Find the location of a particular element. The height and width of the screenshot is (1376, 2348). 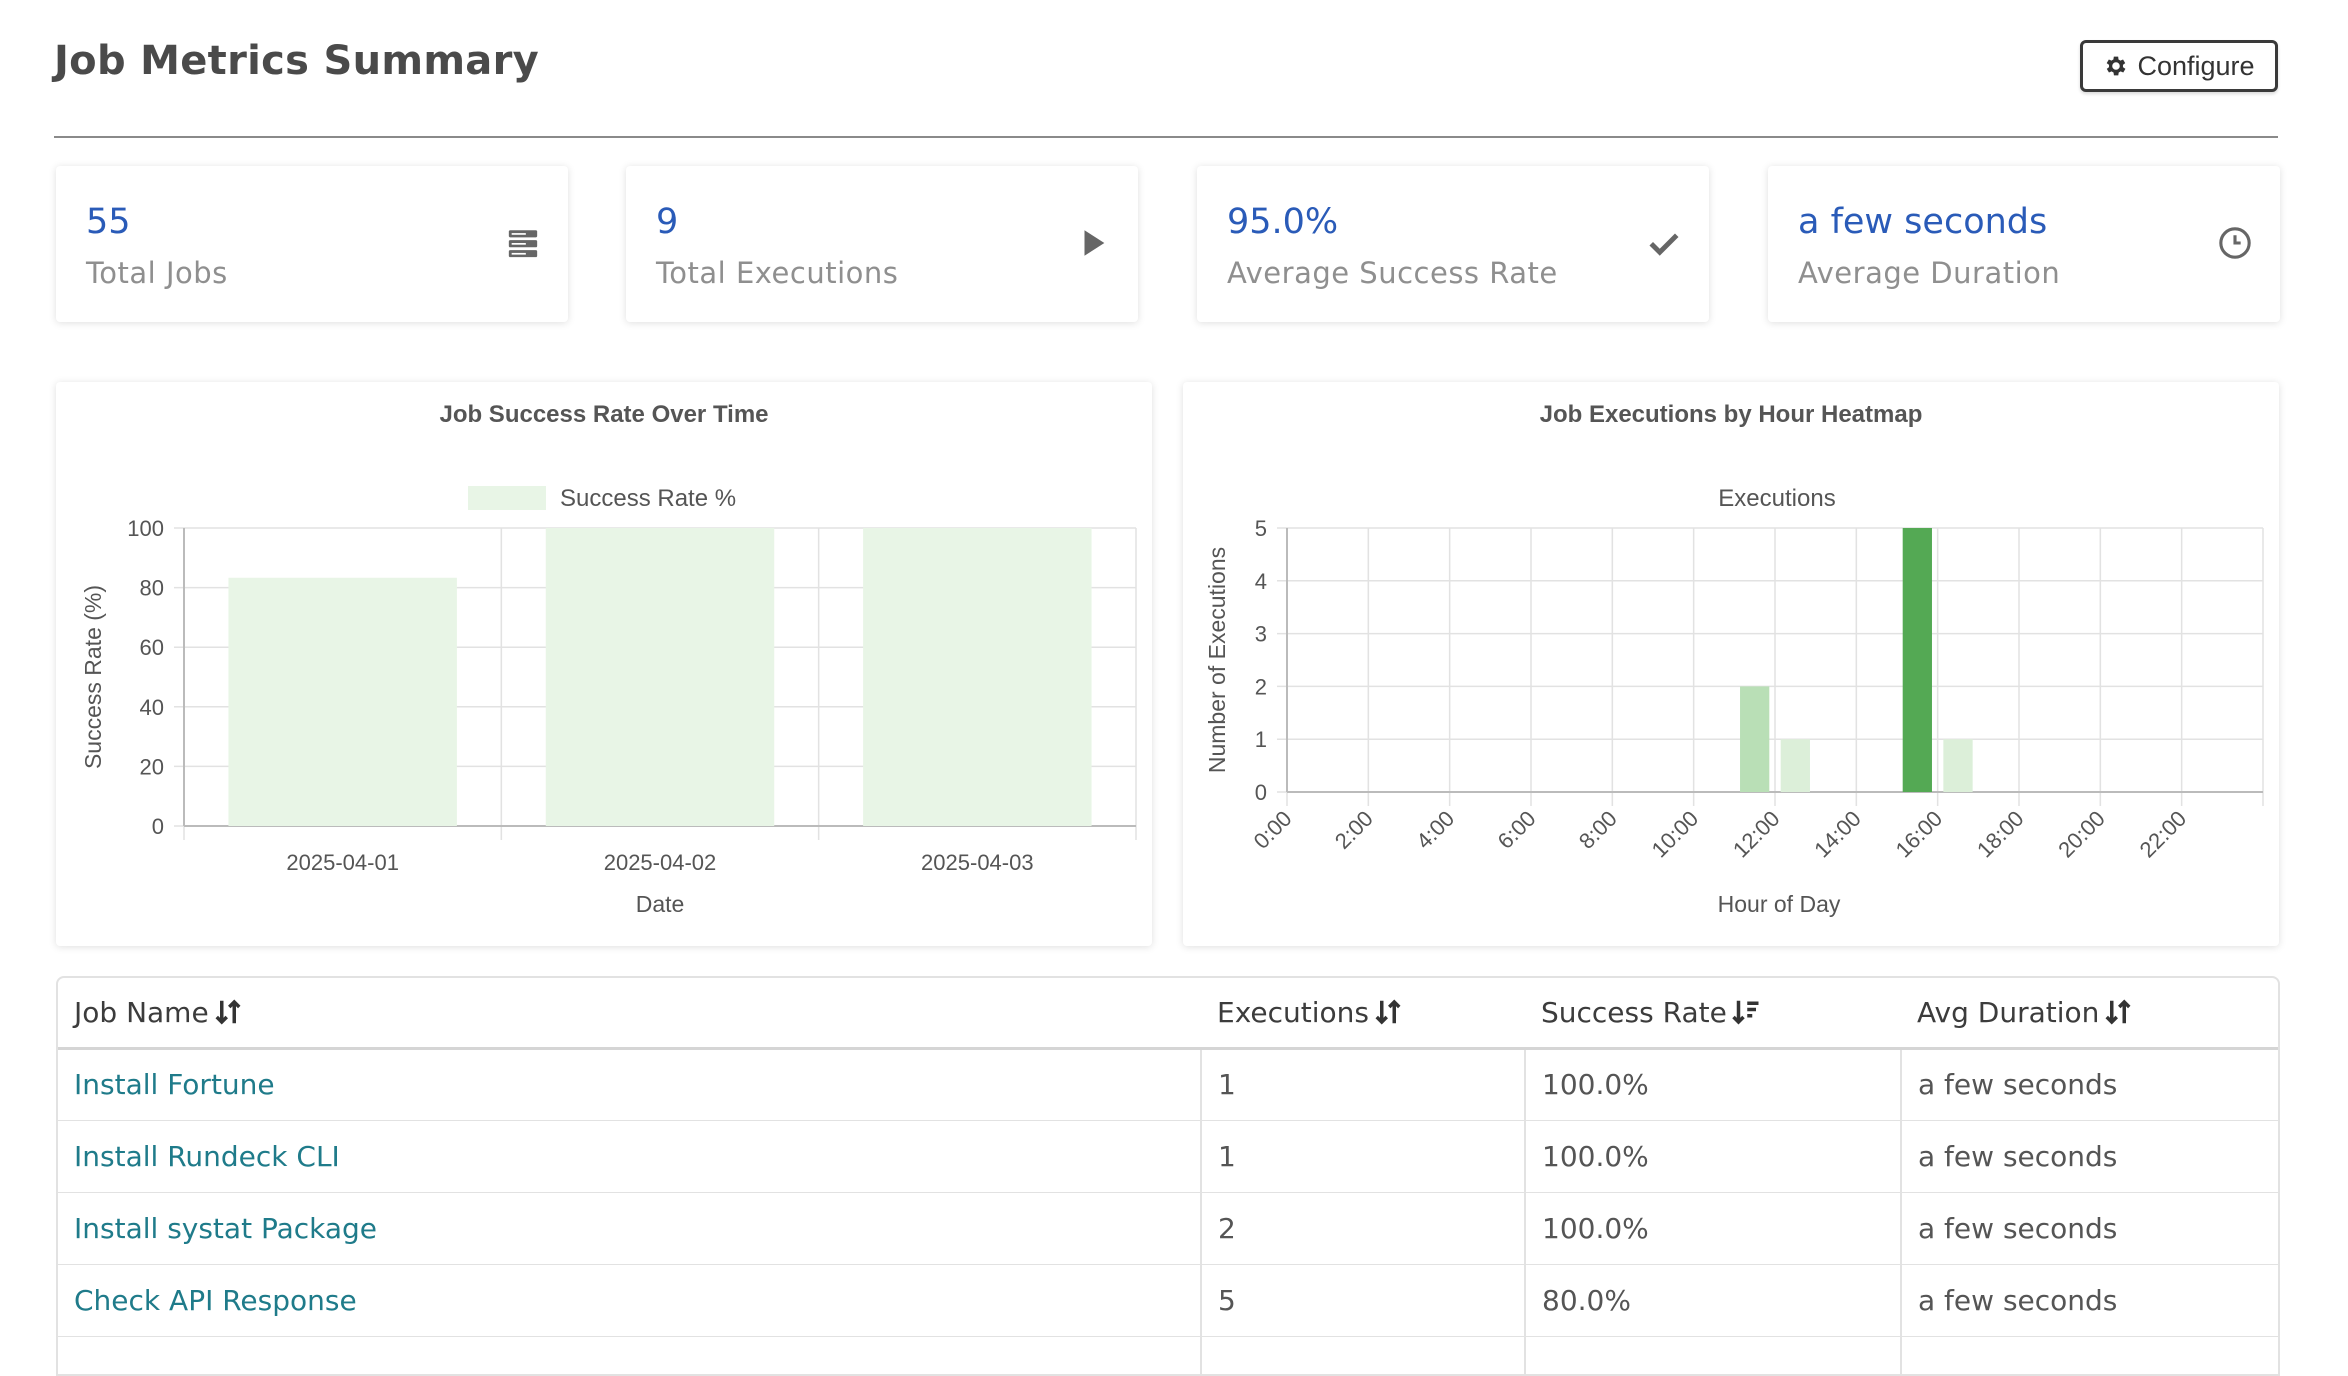

y-axis-label: Number of Executions is located at coordinates (1217, 660).